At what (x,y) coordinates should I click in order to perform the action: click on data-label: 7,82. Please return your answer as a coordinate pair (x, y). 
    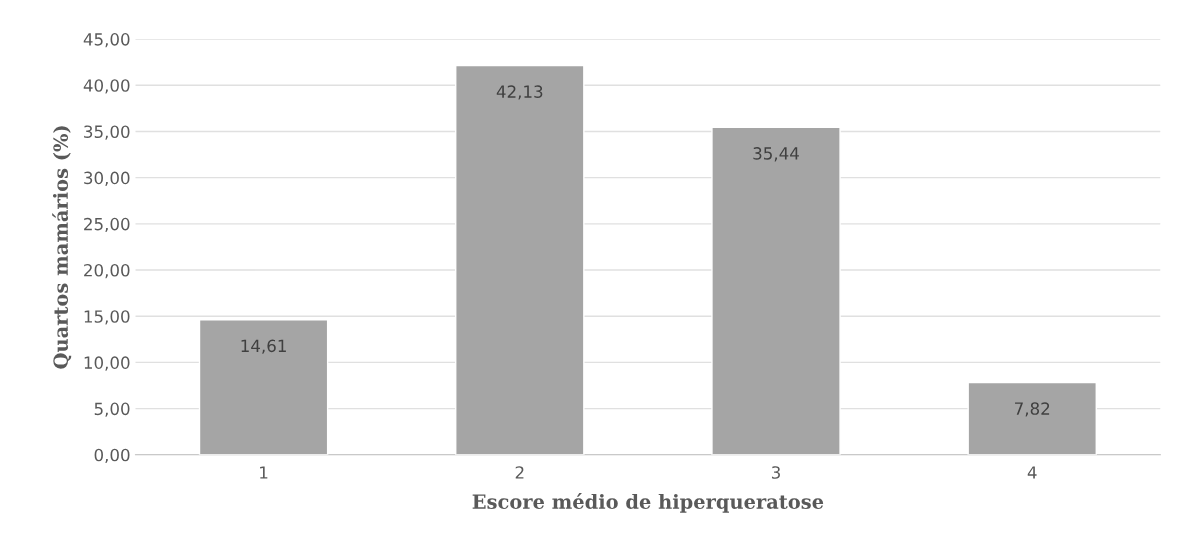
    Looking at the image, I should click on (1032, 409).